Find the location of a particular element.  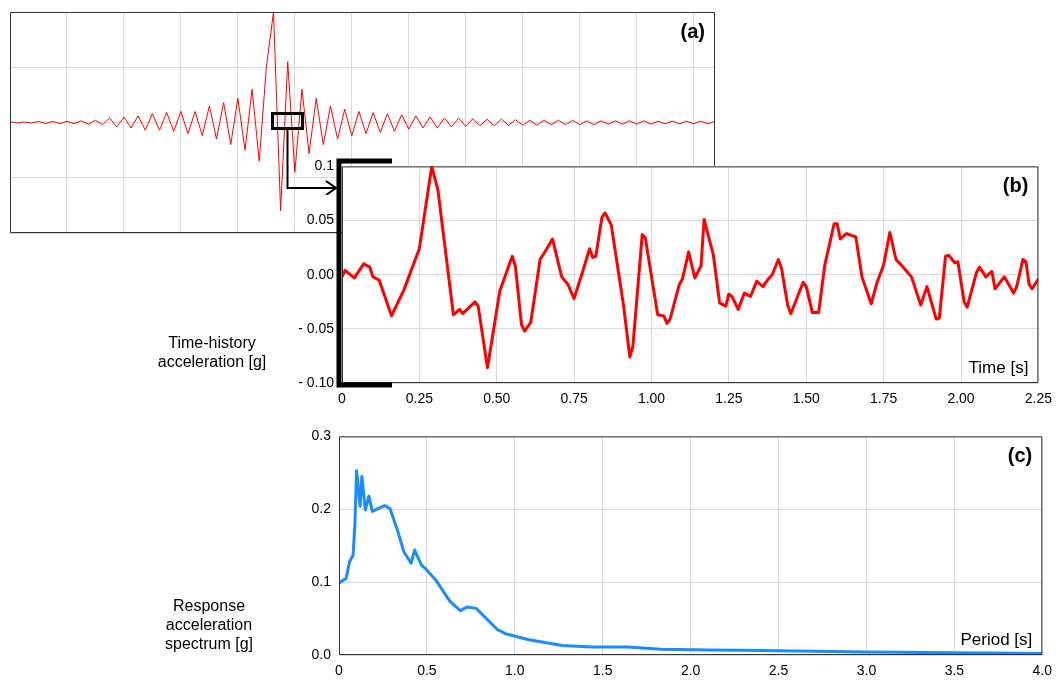

x-tick-label: 3.5 is located at coordinates (954, 670).